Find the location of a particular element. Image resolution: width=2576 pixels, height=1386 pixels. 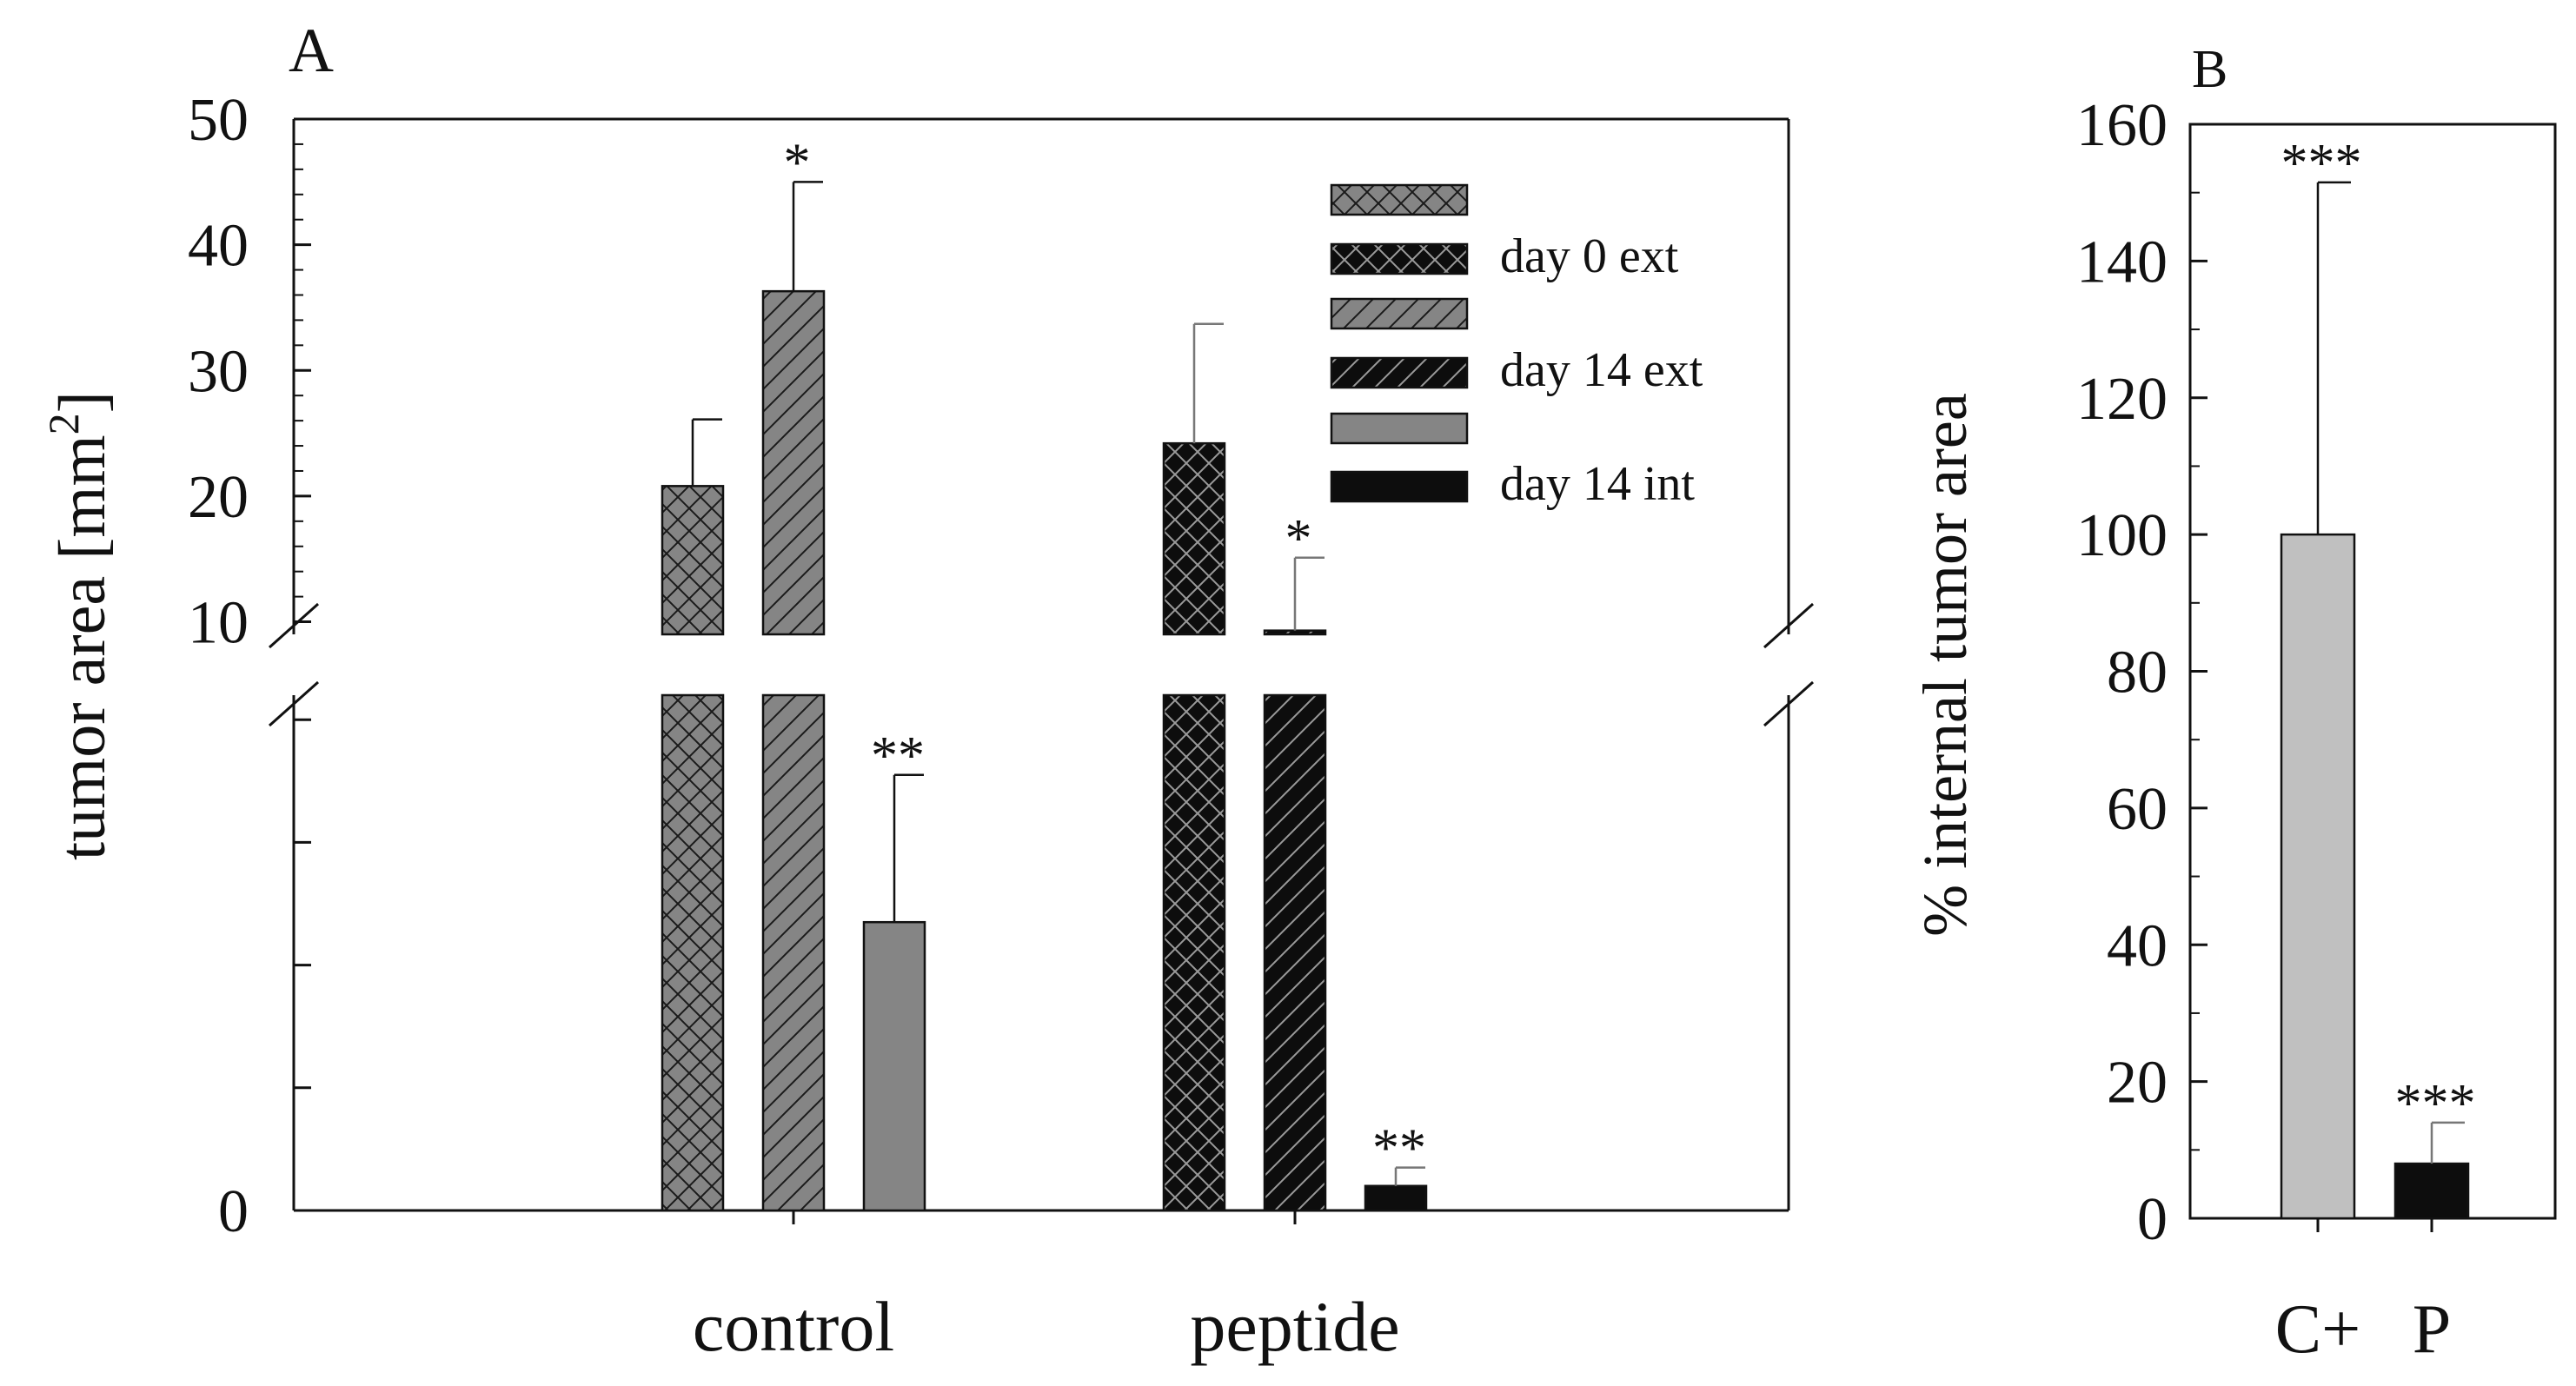

bar-peptide-day-14-ext-upper is located at coordinates (1295, 632).